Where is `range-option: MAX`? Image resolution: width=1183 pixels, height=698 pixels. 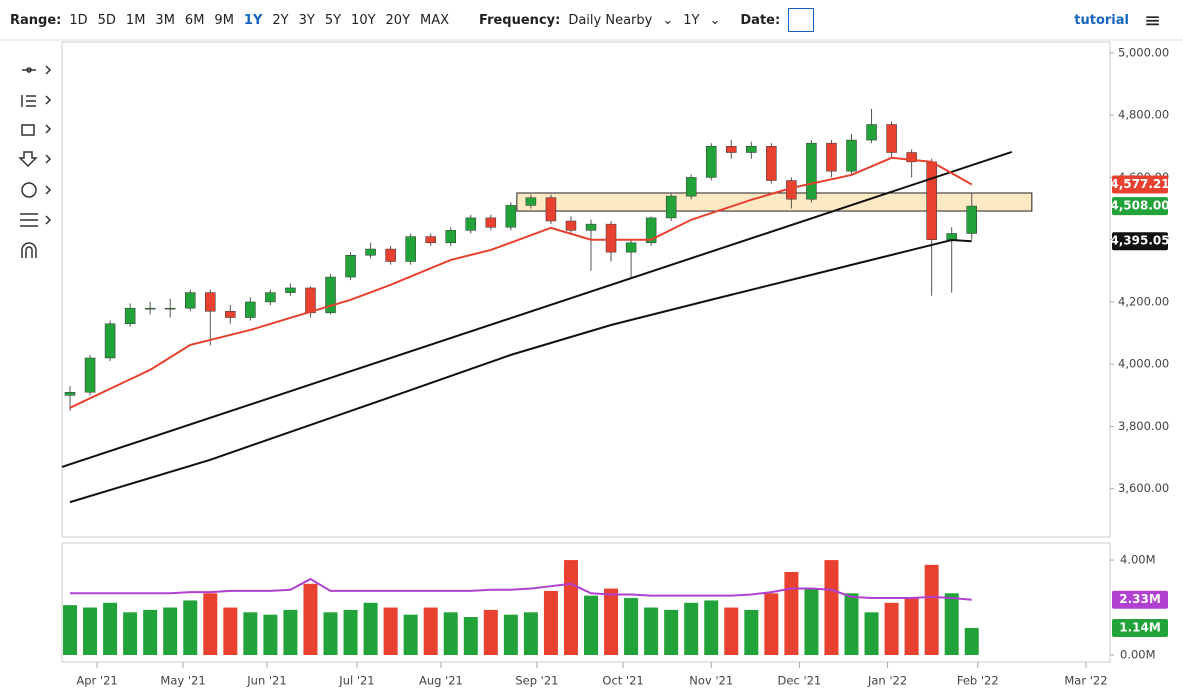
range-option: MAX is located at coordinates (435, 20).